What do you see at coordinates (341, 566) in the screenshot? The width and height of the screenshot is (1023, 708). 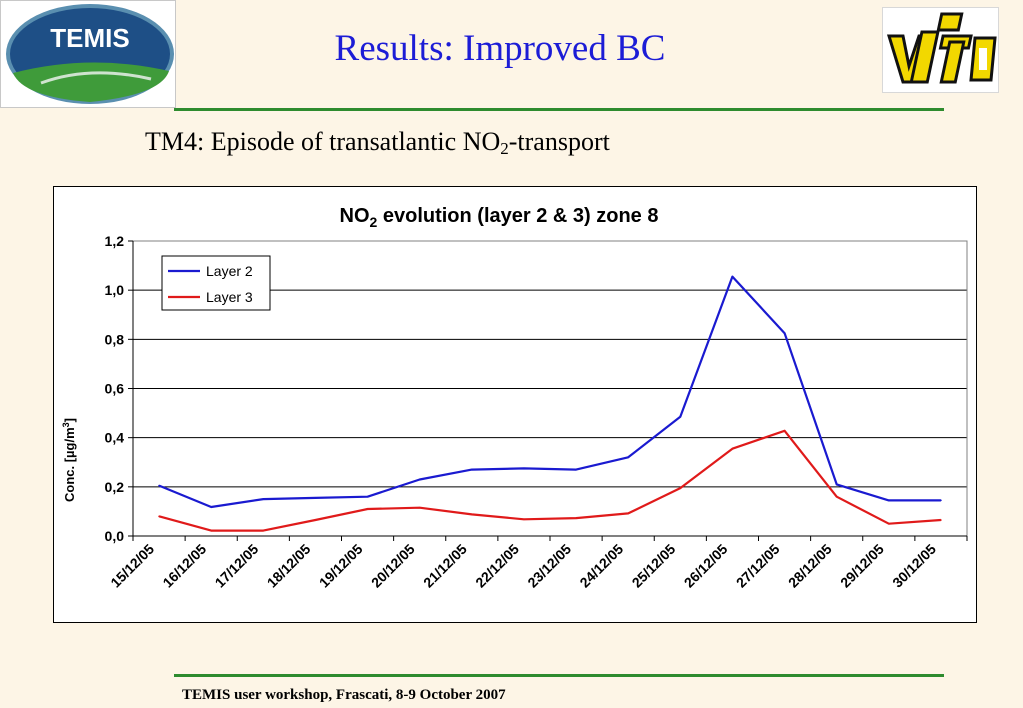 I see `x-tick-label: 19/12/05` at bounding box center [341, 566].